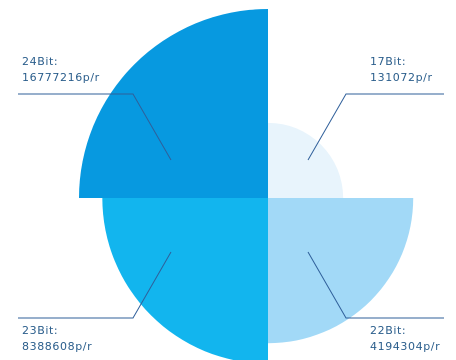 This screenshot has width=456, height=360. Describe the element at coordinates (40, 330) in the screenshot. I see `label-name-23bit: 23Bit:` at that location.